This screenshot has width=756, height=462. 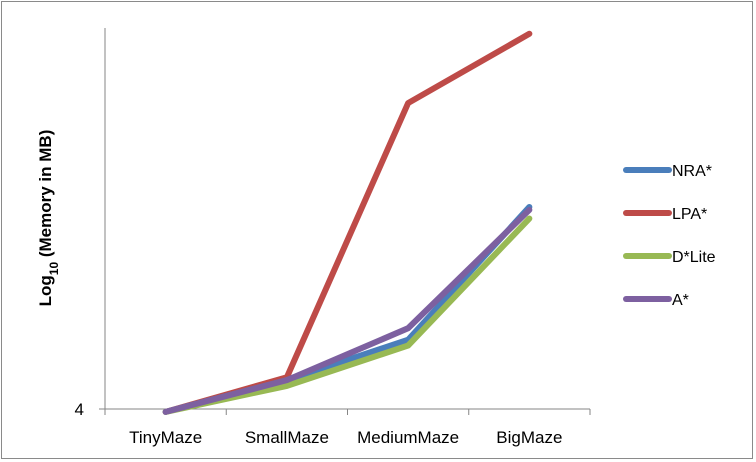 What do you see at coordinates (694, 257) in the screenshot?
I see `legend-label-d-lite: D*Lite` at bounding box center [694, 257].